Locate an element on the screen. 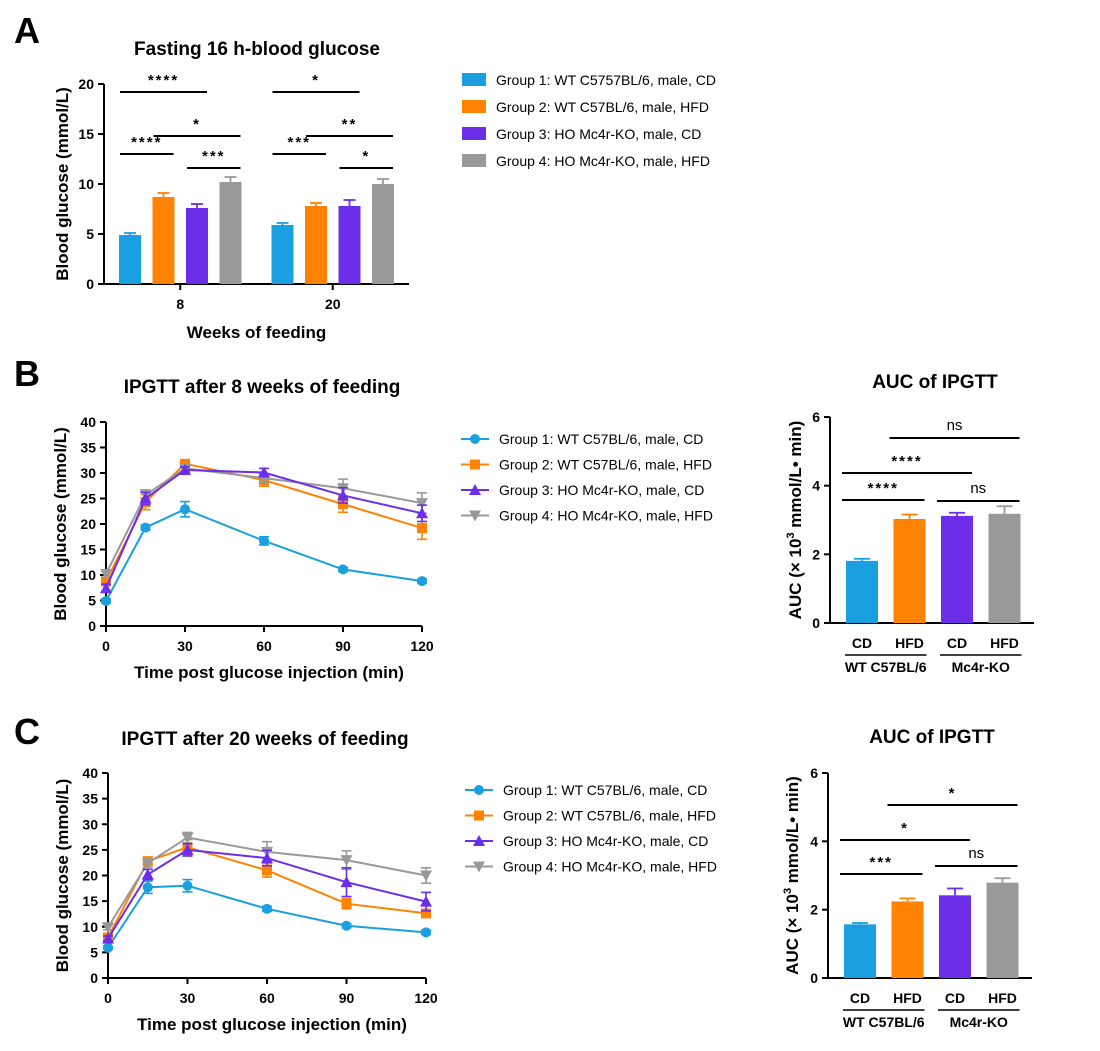 This screenshot has width=1100, height=1051. data-point-group-4-t0 is located at coordinates (106, 574).